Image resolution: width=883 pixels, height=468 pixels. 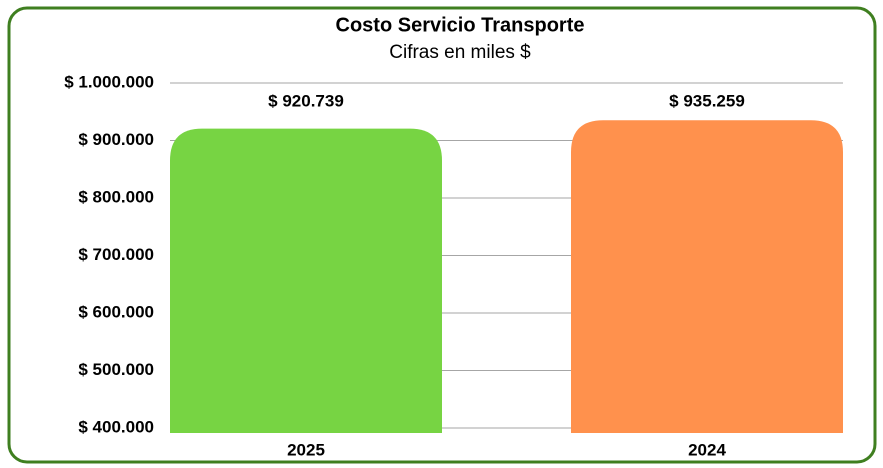 What do you see at coordinates (116, 196) in the screenshot?
I see `y-tick-label: $ 800.000` at bounding box center [116, 196].